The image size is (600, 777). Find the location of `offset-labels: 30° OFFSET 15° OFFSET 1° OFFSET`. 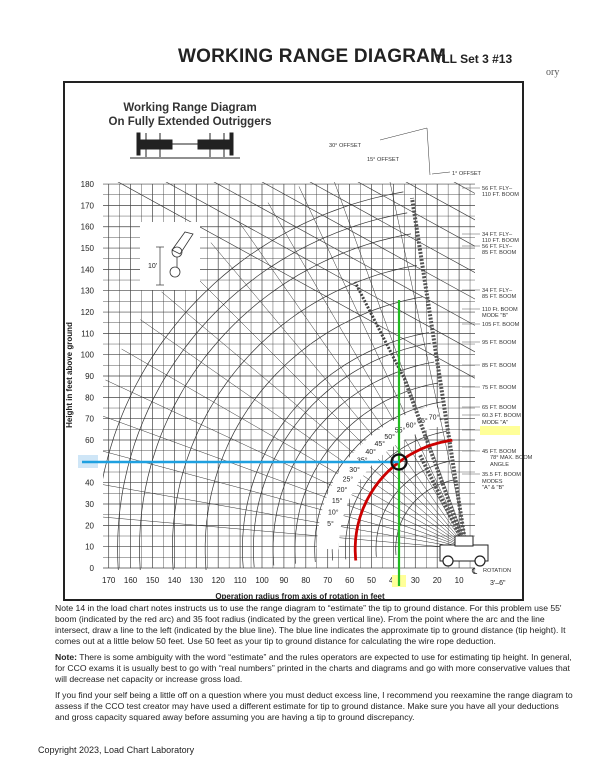

offset-labels: 30° OFFSET 15° OFFSET 1° OFFSET is located at coordinates (405, 152).